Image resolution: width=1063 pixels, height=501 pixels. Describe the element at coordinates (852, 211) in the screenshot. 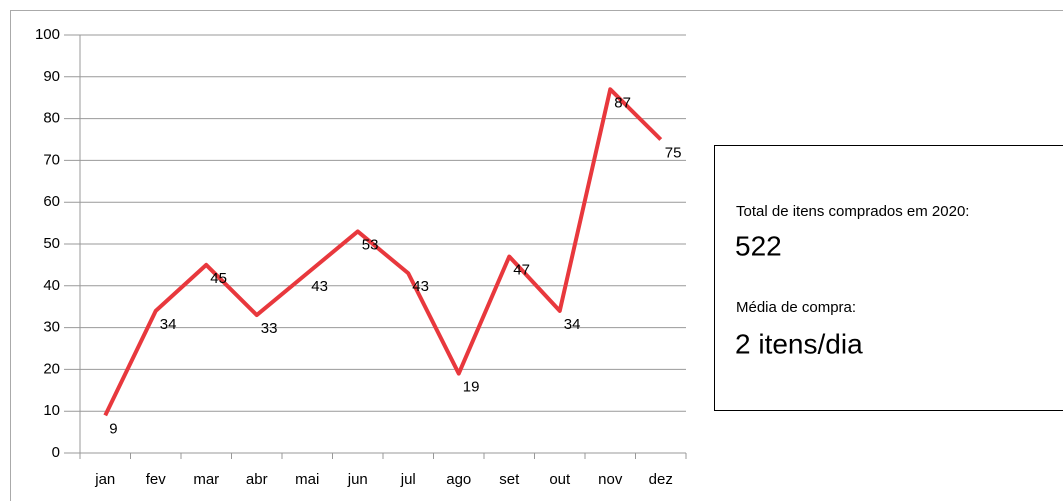

I see `total-label: Total de itens comprados em 2020:` at that location.